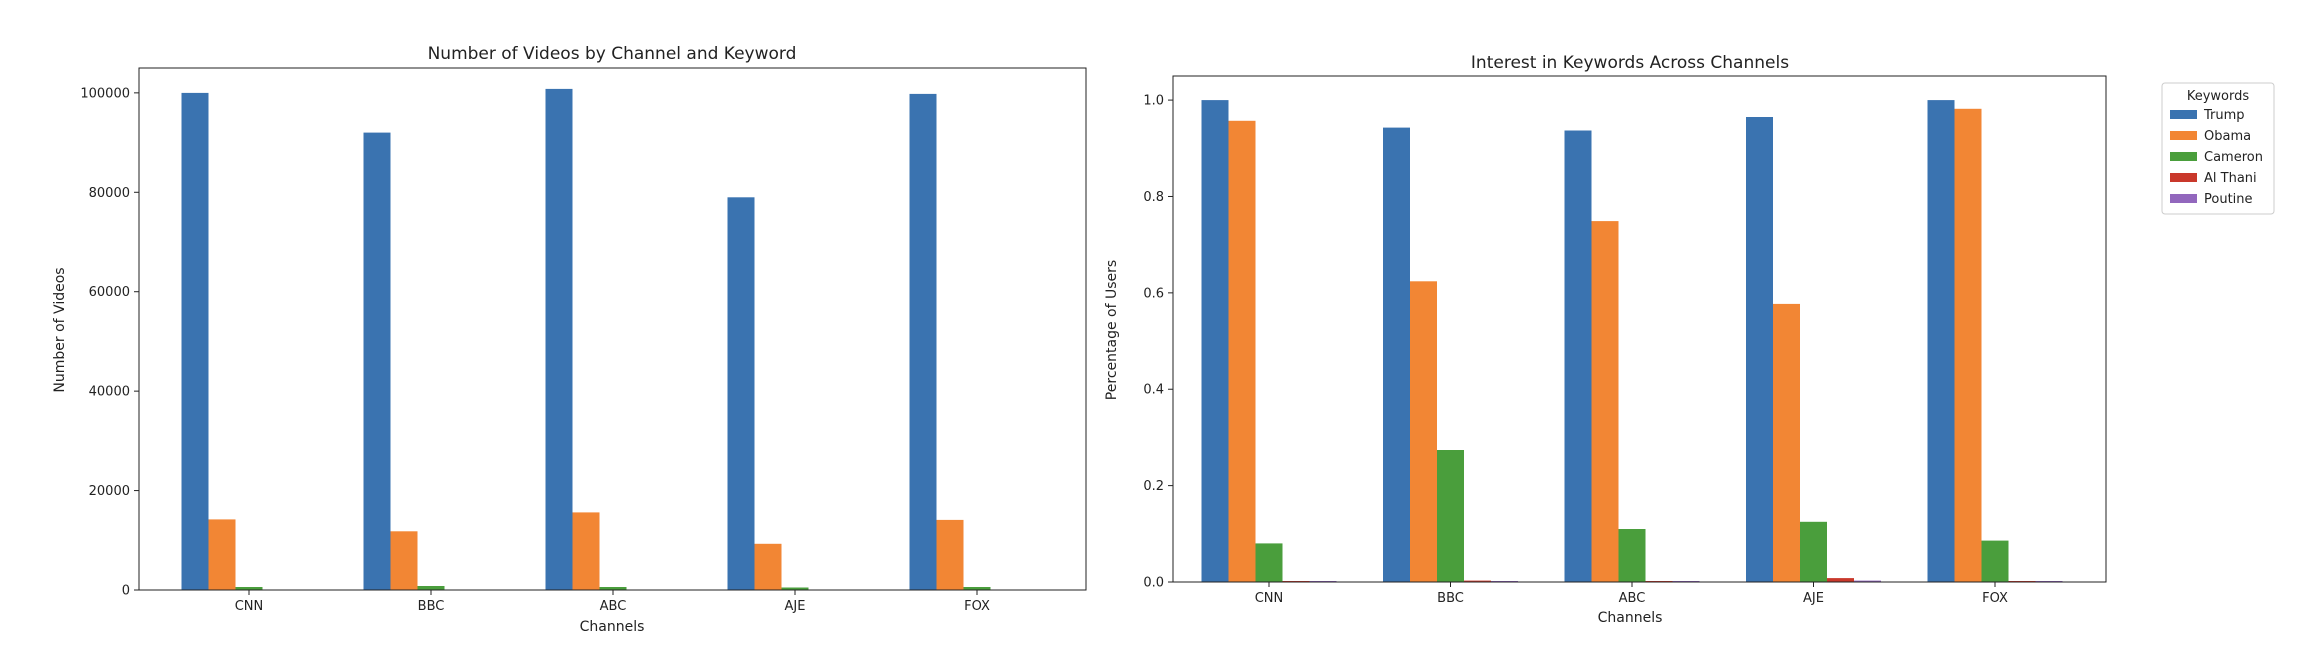 Image resolution: width=2322 pixels, height=660 pixels. What do you see at coordinates (1158, 342) in the screenshot?
I see `y-ticks-group: 0.0 0.2 0.4 0.6 0.8 1.0` at bounding box center [1158, 342].